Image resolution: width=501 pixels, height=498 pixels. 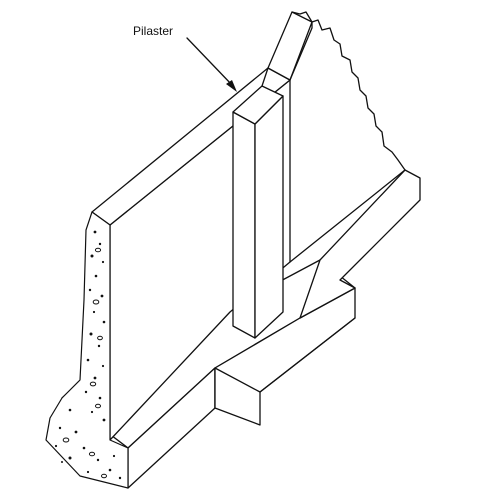 I want to click on wall-top-back, so click(x=290, y=46).